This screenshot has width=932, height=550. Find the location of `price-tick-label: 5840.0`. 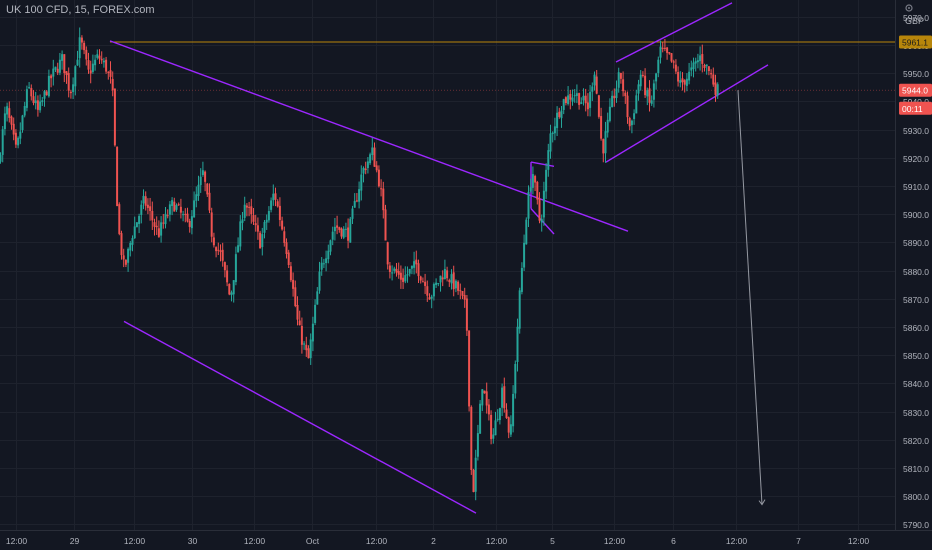

price-tick-label: 5840.0 is located at coordinates (916, 384).